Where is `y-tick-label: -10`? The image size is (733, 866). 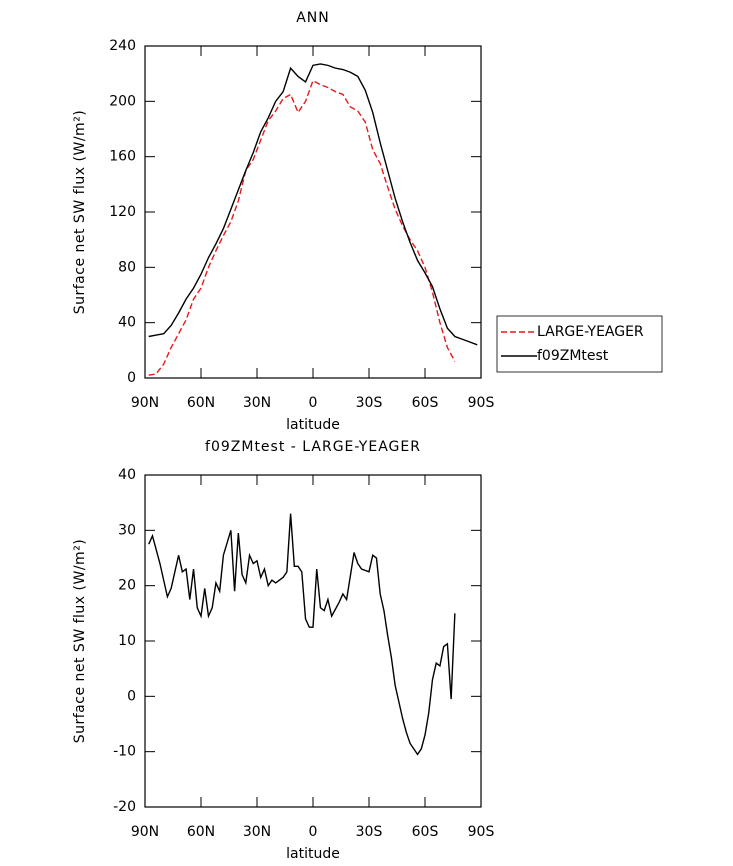
y-tick-label: -10 is located at coordinates (124, 752).